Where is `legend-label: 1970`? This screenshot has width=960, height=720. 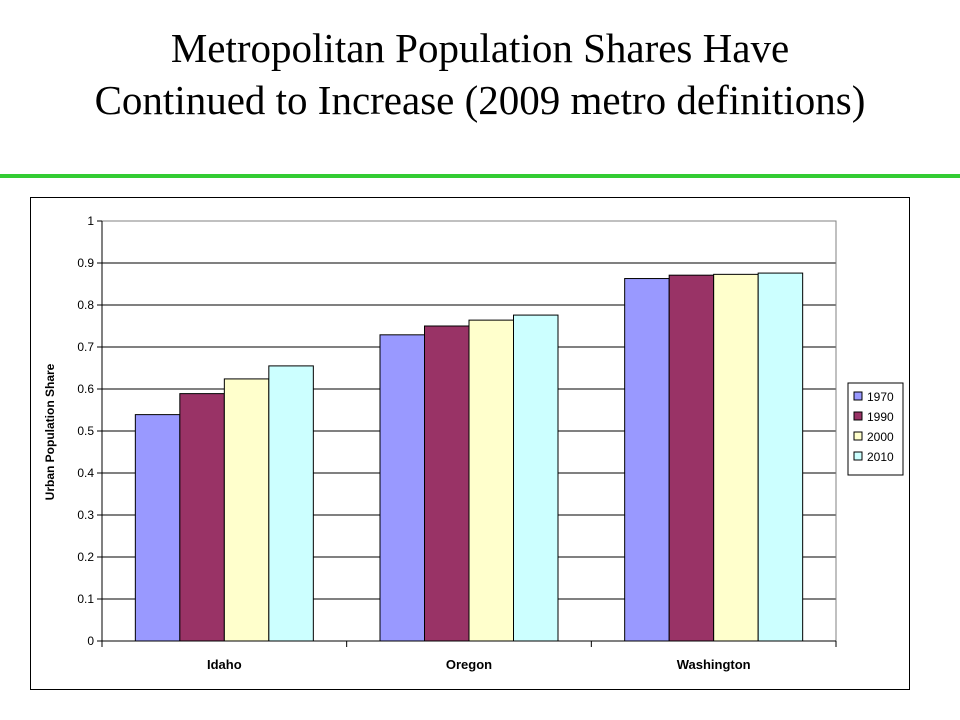 legend-label: 1970 is located at coordinates (880, 397).